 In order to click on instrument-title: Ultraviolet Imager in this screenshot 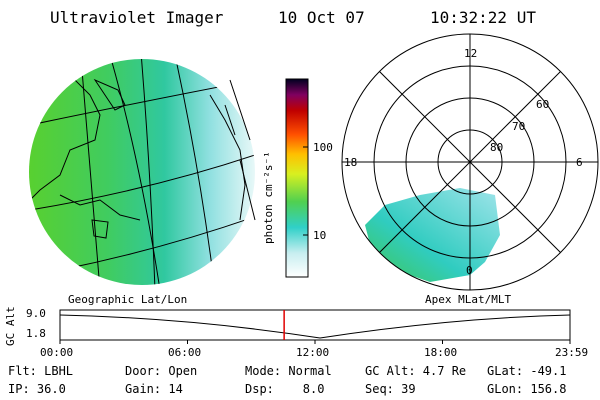, I will do `click(137, 17)`.